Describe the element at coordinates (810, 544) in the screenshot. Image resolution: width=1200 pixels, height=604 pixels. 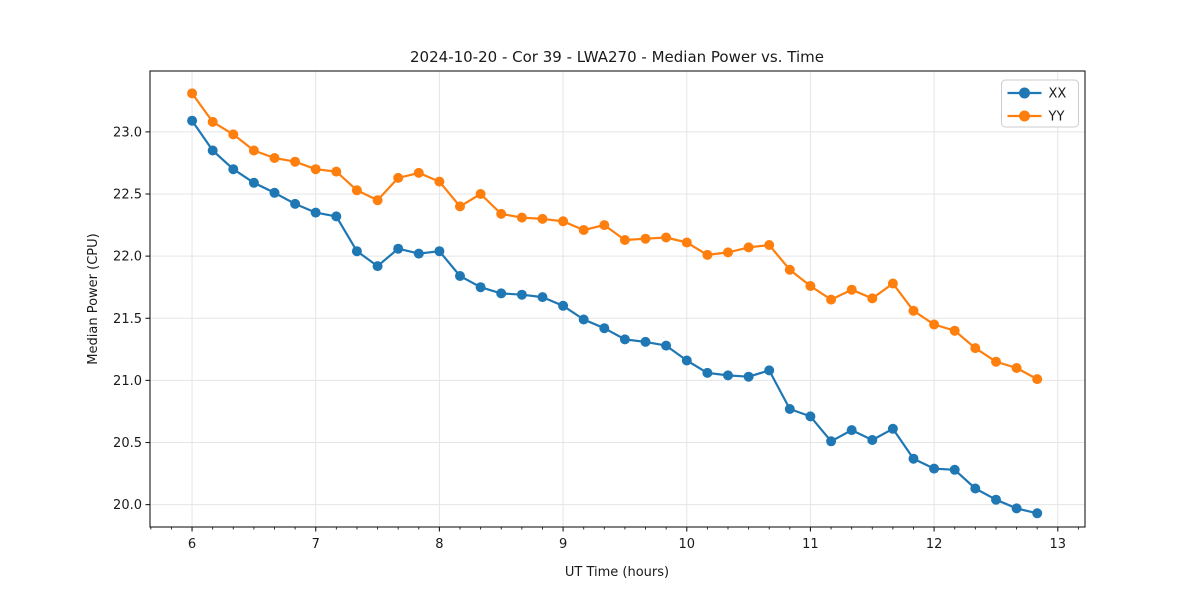
I see `x-tick-label: 11` at that location.